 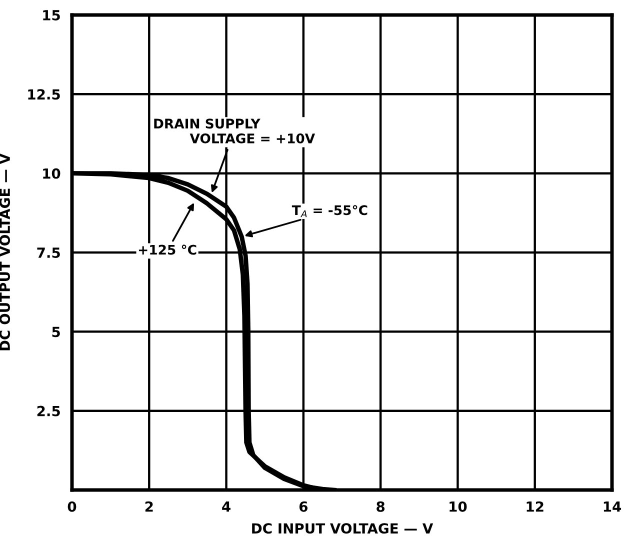 What do you see at coordinates (167, 249) in the screenshot?
I see `annotation: +125 °C` at bounding box center [167, 249].